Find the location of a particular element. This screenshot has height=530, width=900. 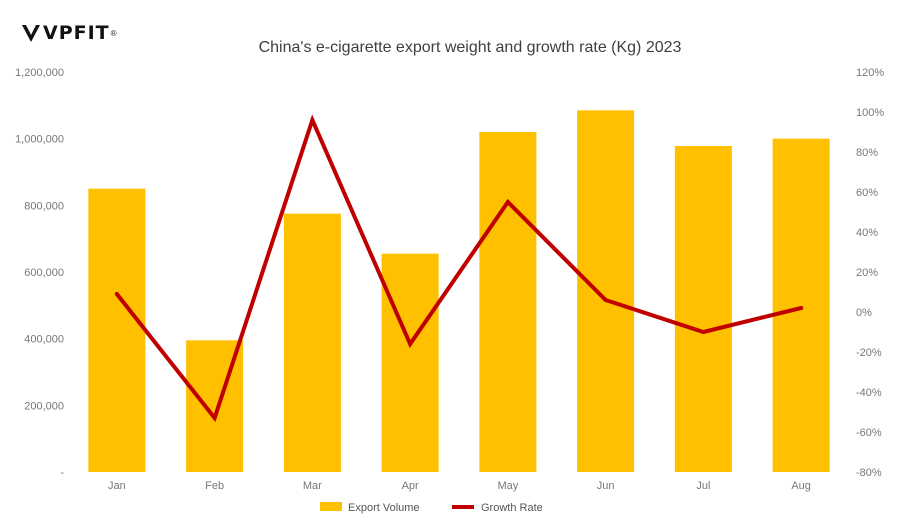

growth-point-may is located at coordinates (507, 202).